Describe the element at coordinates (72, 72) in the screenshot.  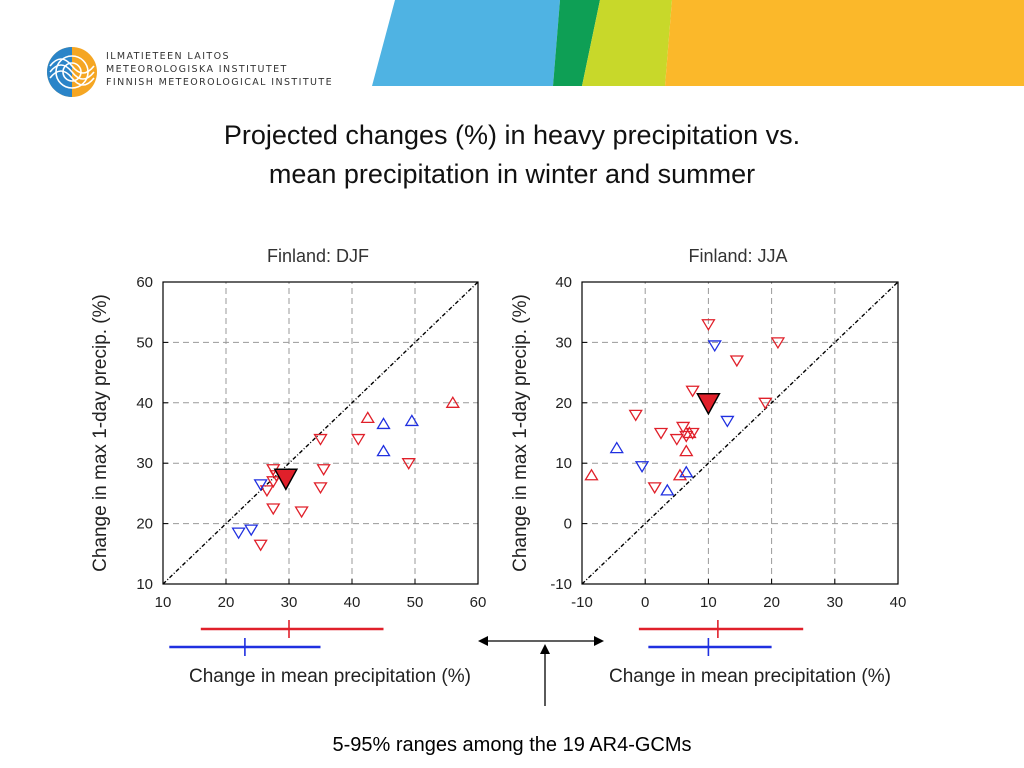
I see `fmi-logo-icon` at that location.